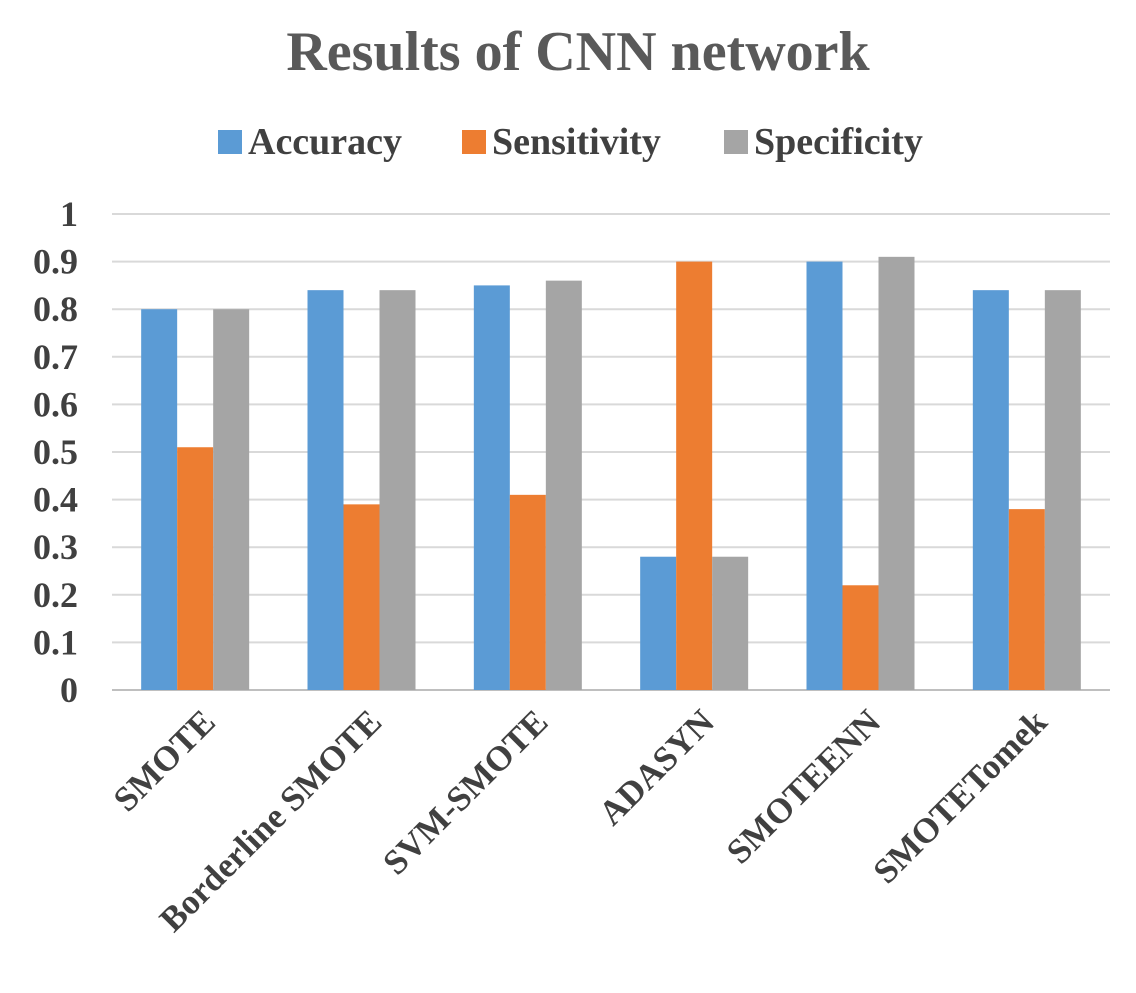 This screenshot has width=1136, height=993. I want to click on legend-label-accuracy: Accuracy, so click(325, 142).